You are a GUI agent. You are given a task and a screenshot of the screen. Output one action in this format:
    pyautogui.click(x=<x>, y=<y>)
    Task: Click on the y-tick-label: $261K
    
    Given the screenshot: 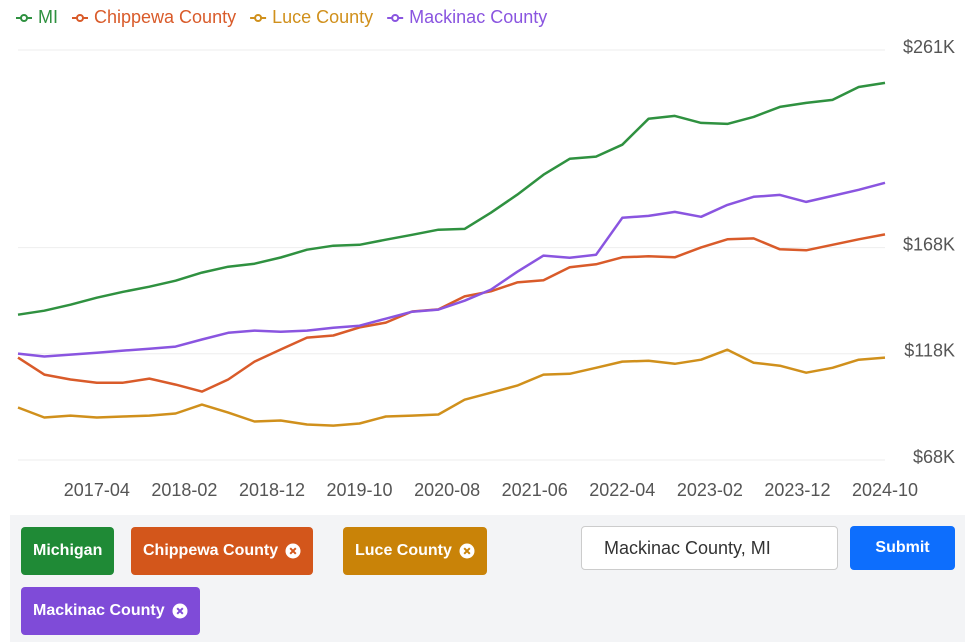 What is the action you would take?
    pyautogui.click(x=929, y=47)
    